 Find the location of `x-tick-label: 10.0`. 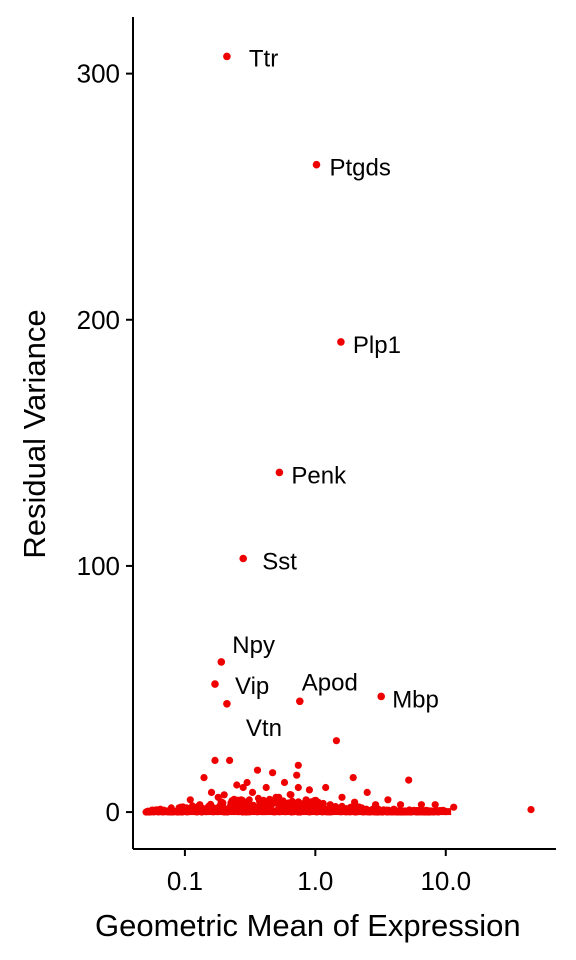

x-tick-label: 10.0 is located at coordinates (445, 881).